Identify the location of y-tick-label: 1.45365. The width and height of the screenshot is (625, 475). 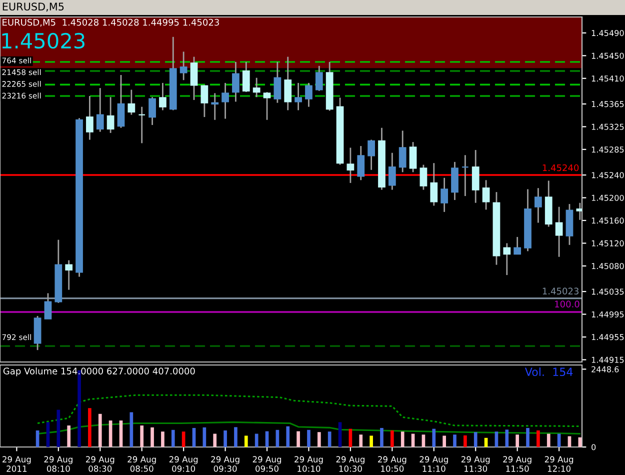
(608, 104).